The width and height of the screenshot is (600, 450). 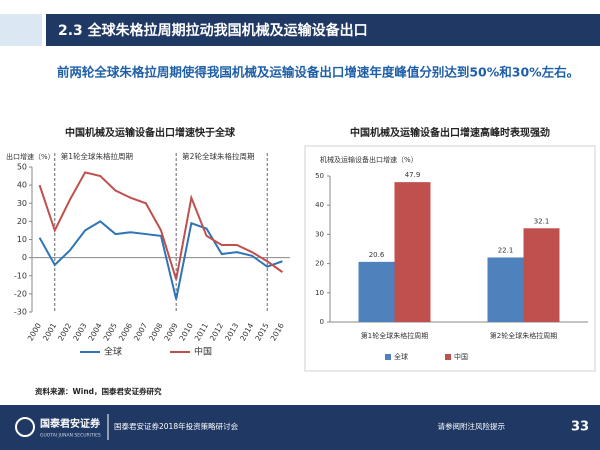 I want to click on footer-event: 国泰君安证券2018年投资策略研讨会, so click(x=176, y=426).